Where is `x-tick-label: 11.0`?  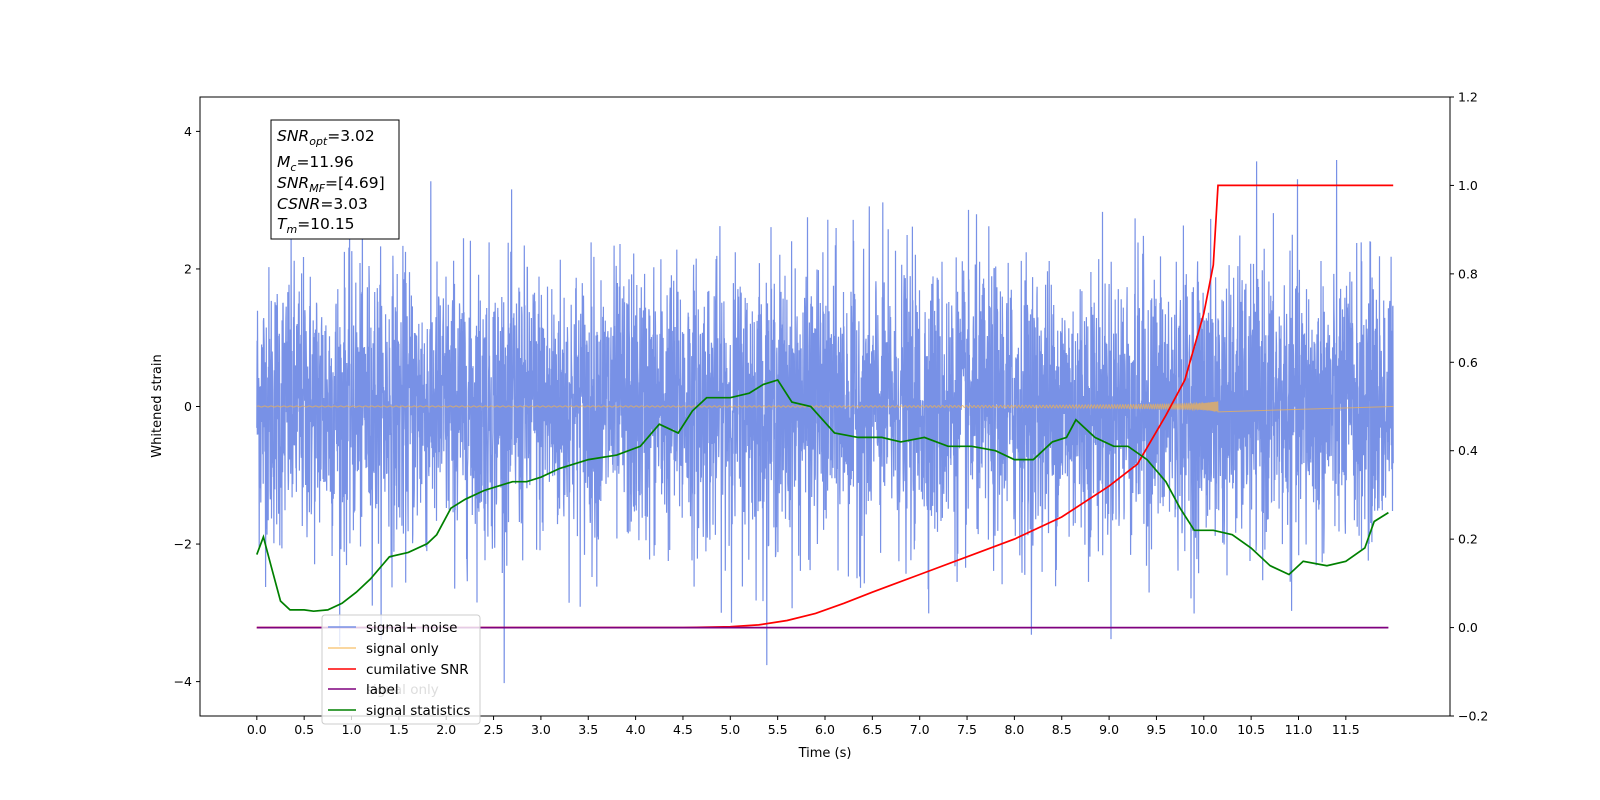 x-tick-label: 11.0 is located at coordinates (1299, 729).